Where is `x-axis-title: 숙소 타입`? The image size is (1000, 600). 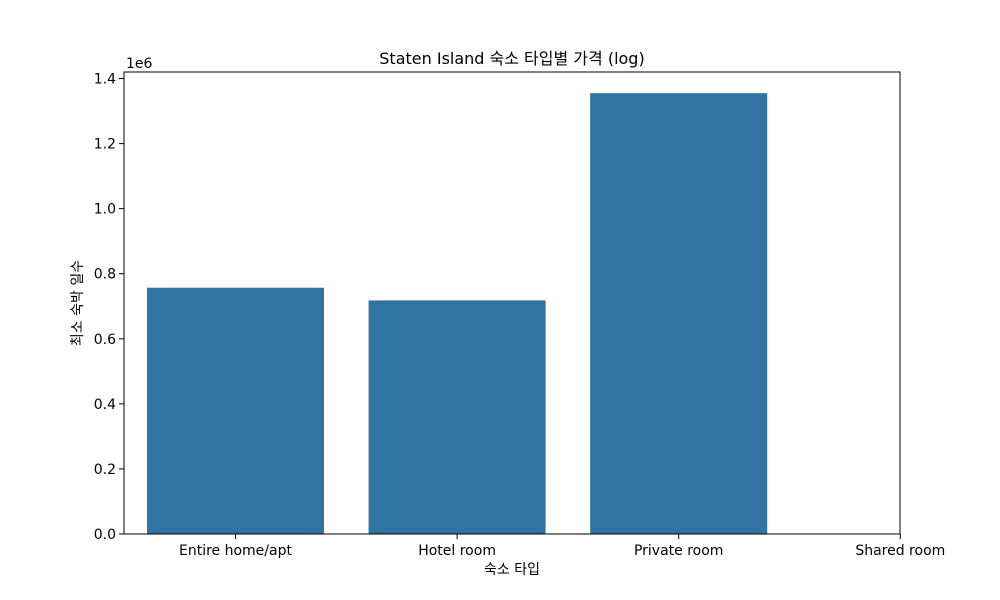
x-axis-title: 숙소 타입 is located at coordinates (512, 570).